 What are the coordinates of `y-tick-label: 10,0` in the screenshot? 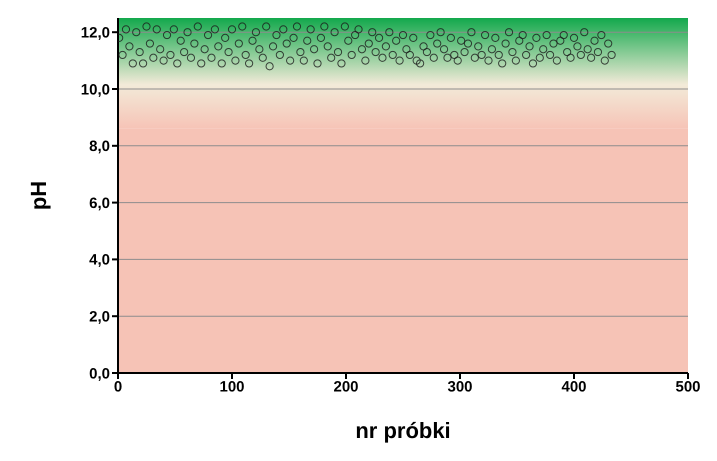 It's located at (95, 89).